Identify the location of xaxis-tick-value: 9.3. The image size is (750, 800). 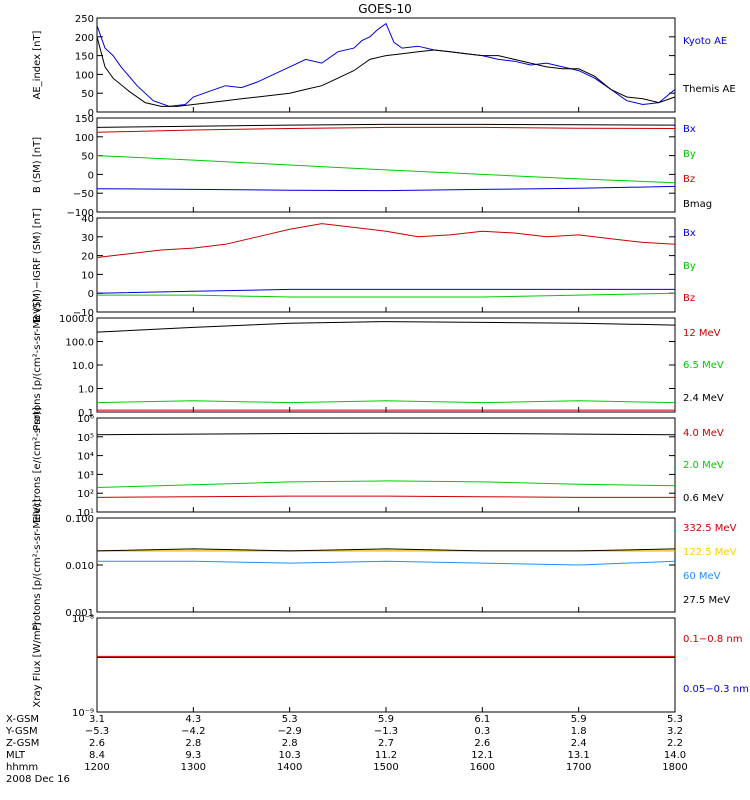
(193, 755).